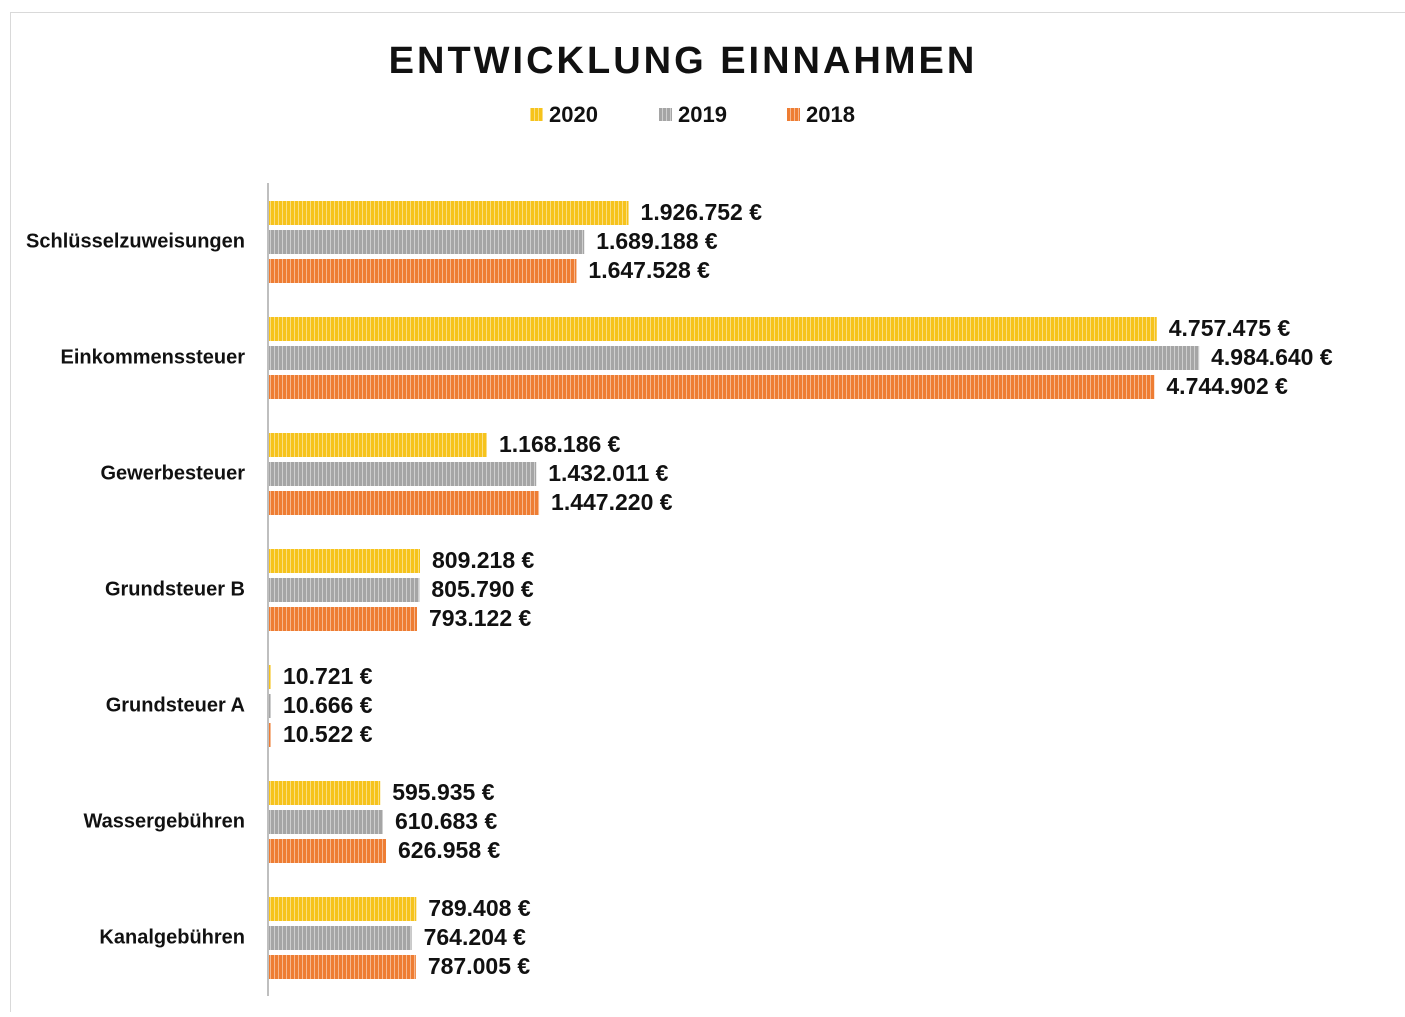 Image resolution: width=1405 pixels, height=1017 pixels. I want to click on value-label: 1.689.188 €, so click(657, 241).